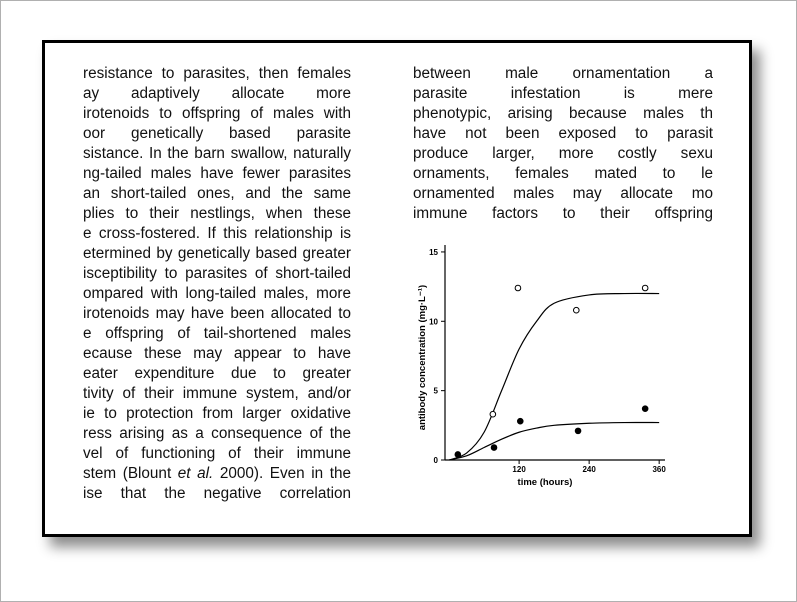 The width and height of the screenshot is (797, 602). I want to click on text-line: e offspring of tail-shortened males, so click(217, 333).